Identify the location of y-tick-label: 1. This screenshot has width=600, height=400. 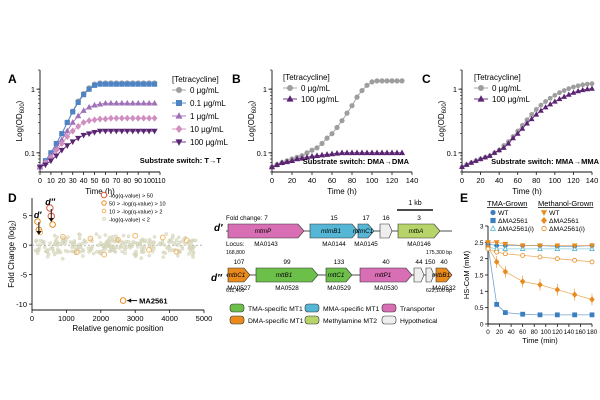
(265, 89).